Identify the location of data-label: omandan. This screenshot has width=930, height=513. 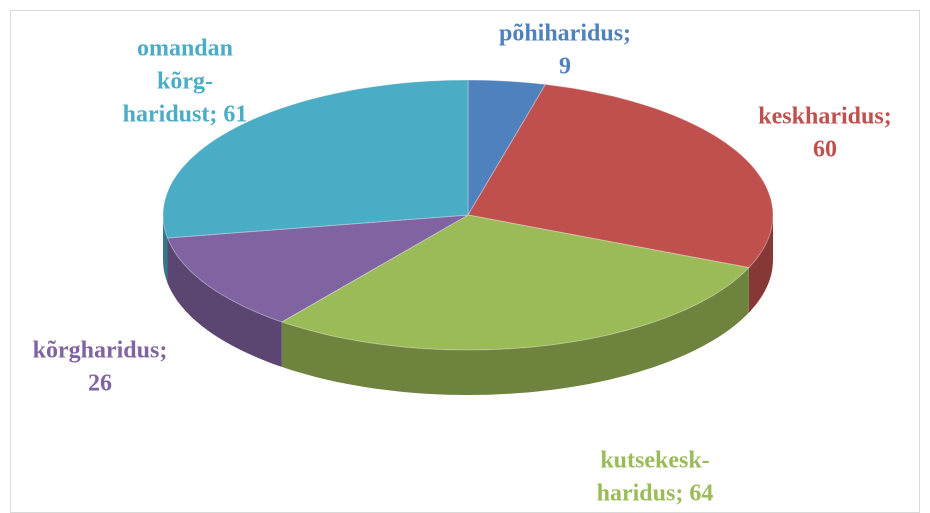
(185, 49).